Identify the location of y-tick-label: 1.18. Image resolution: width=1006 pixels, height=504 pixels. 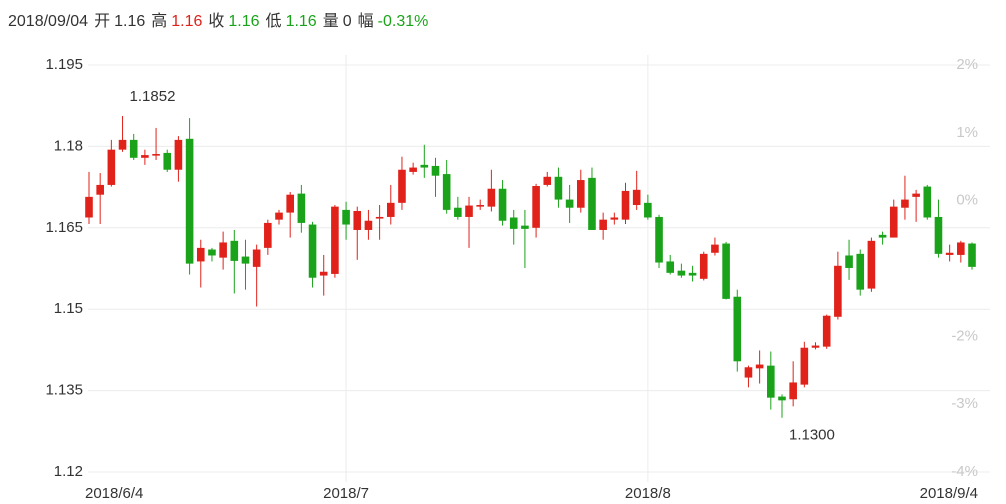
(68, 145).